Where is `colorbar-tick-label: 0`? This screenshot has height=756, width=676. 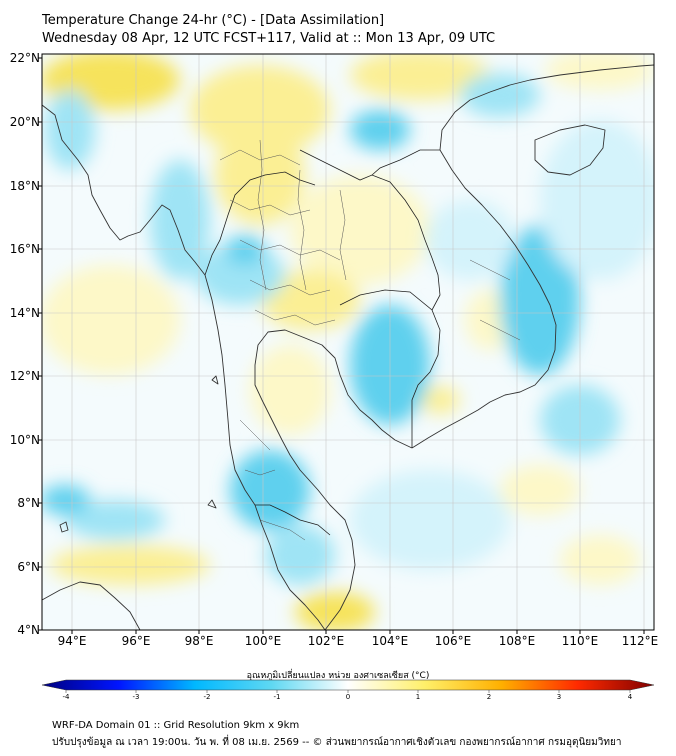
colorbar-tick-label: 0 is located at coordinates (348, 697).